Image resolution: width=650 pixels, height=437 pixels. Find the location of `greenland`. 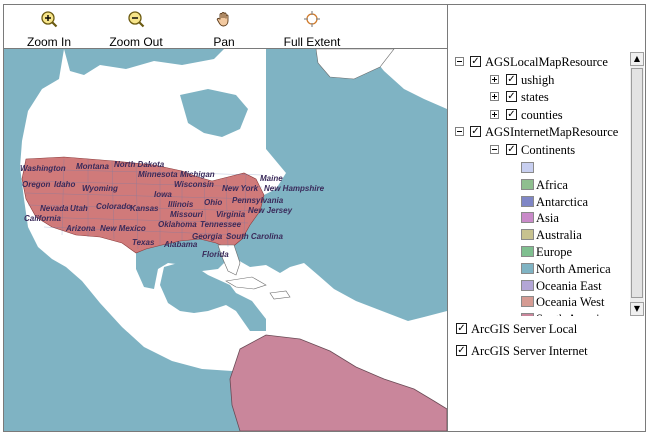

greenland is located at coordinates (355, 64).